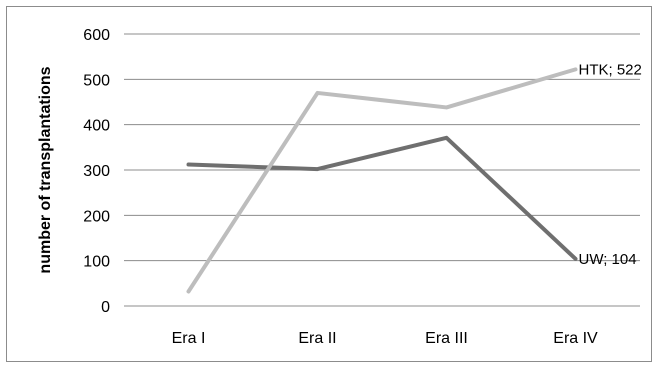 The height and width of the screenshot is (370, 660). I want to click on end-label-htk: HTK; 522, so click(610, 69).